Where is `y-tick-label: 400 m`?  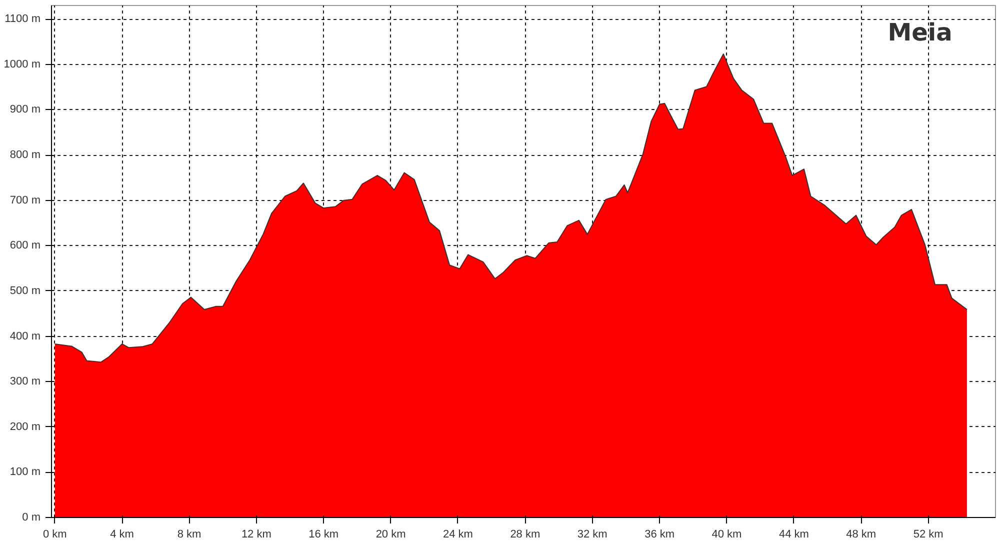
y-tick-label: 400 m is located at coordinates (25, 336).